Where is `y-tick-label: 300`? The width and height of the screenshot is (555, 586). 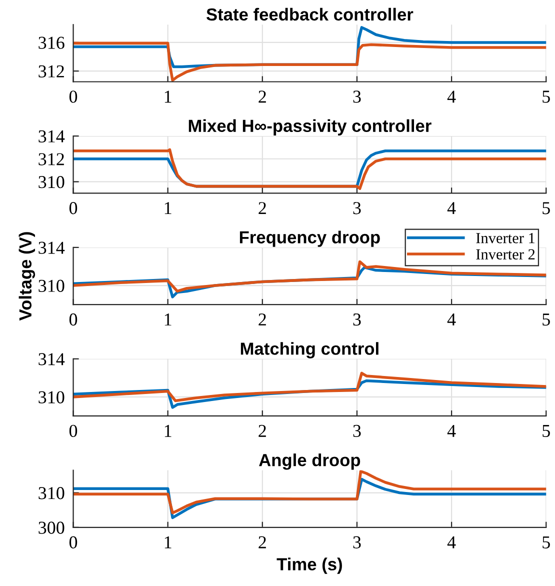 y-tick-label: 300 is located at coordinates (51, 528).